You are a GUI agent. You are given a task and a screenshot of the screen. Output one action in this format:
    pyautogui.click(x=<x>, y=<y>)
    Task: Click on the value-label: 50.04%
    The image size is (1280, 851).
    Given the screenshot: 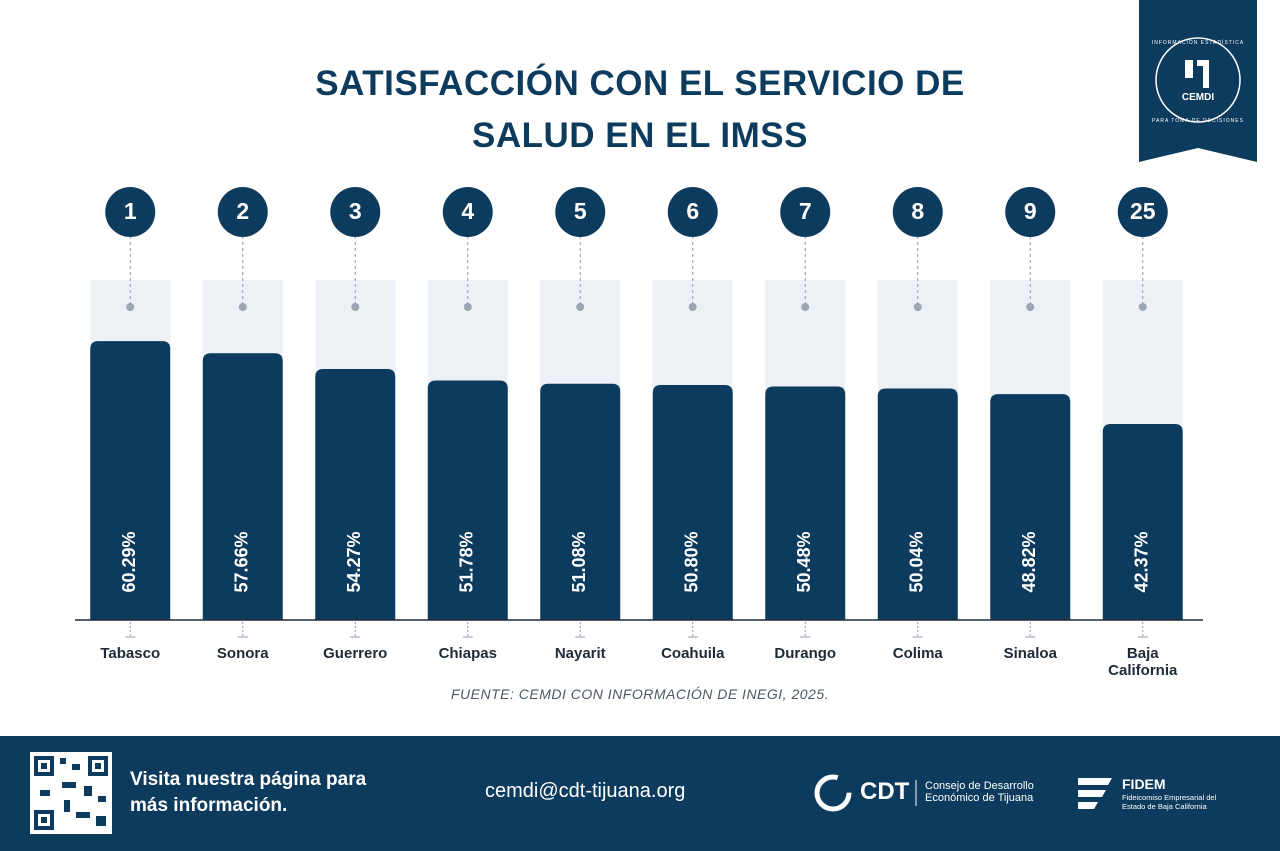 What is the action you would take?
    pyautogui.click(x=917, y=561)
    